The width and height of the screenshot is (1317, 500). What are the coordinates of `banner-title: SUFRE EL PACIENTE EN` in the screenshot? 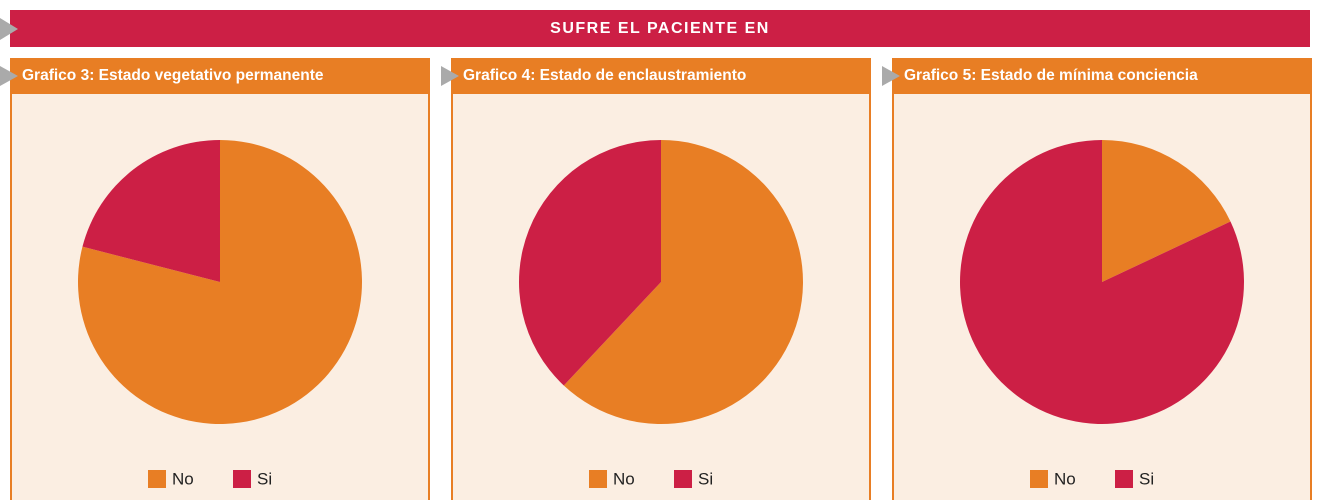 It's located at (660, 28).